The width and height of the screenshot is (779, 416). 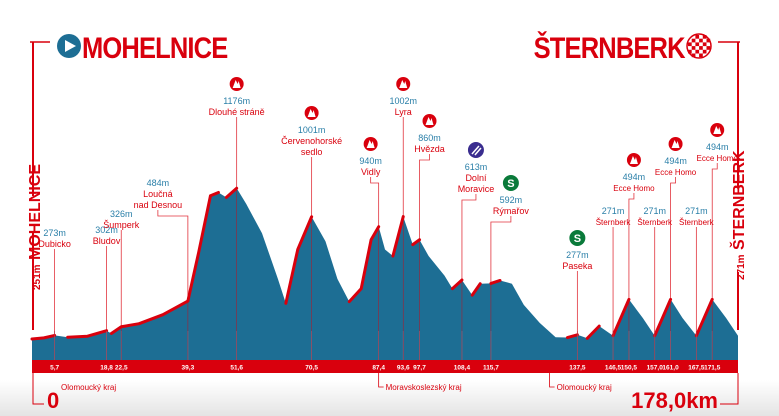 I want to click on point-altitude: 940m, so click(x=370, y=161).